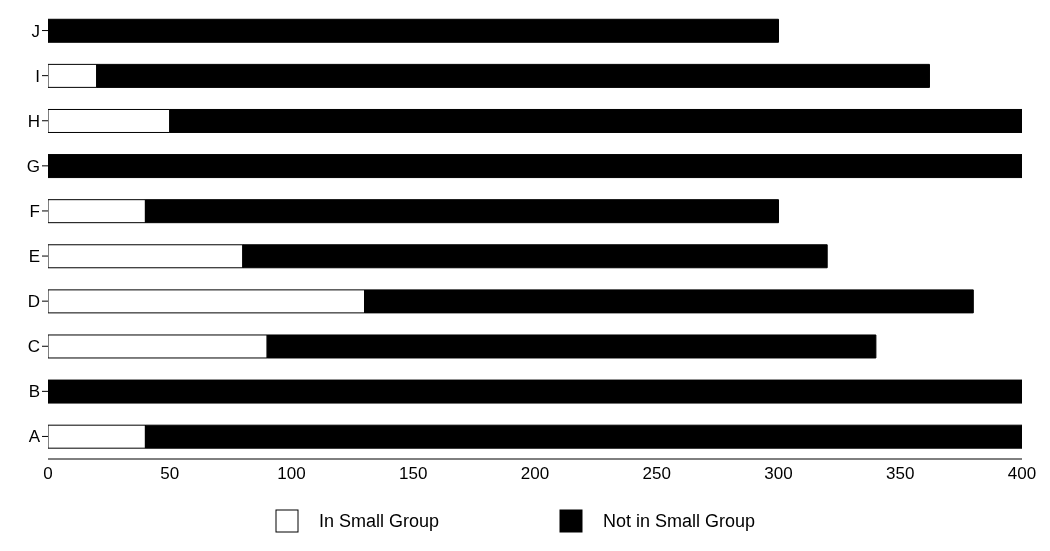  I want to click on x-tick-label: 300, so click(778, 474).